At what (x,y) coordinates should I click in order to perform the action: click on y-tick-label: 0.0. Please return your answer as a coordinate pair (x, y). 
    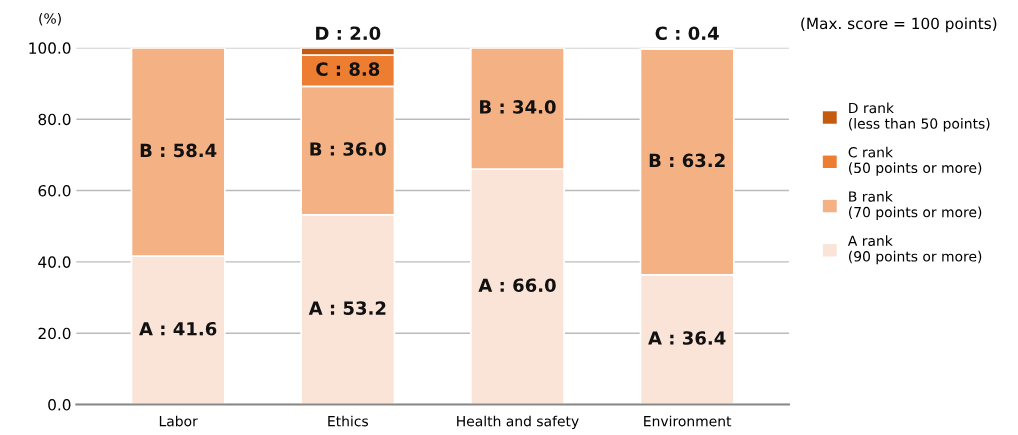
    Looking at the image, I should click on (59, 405).